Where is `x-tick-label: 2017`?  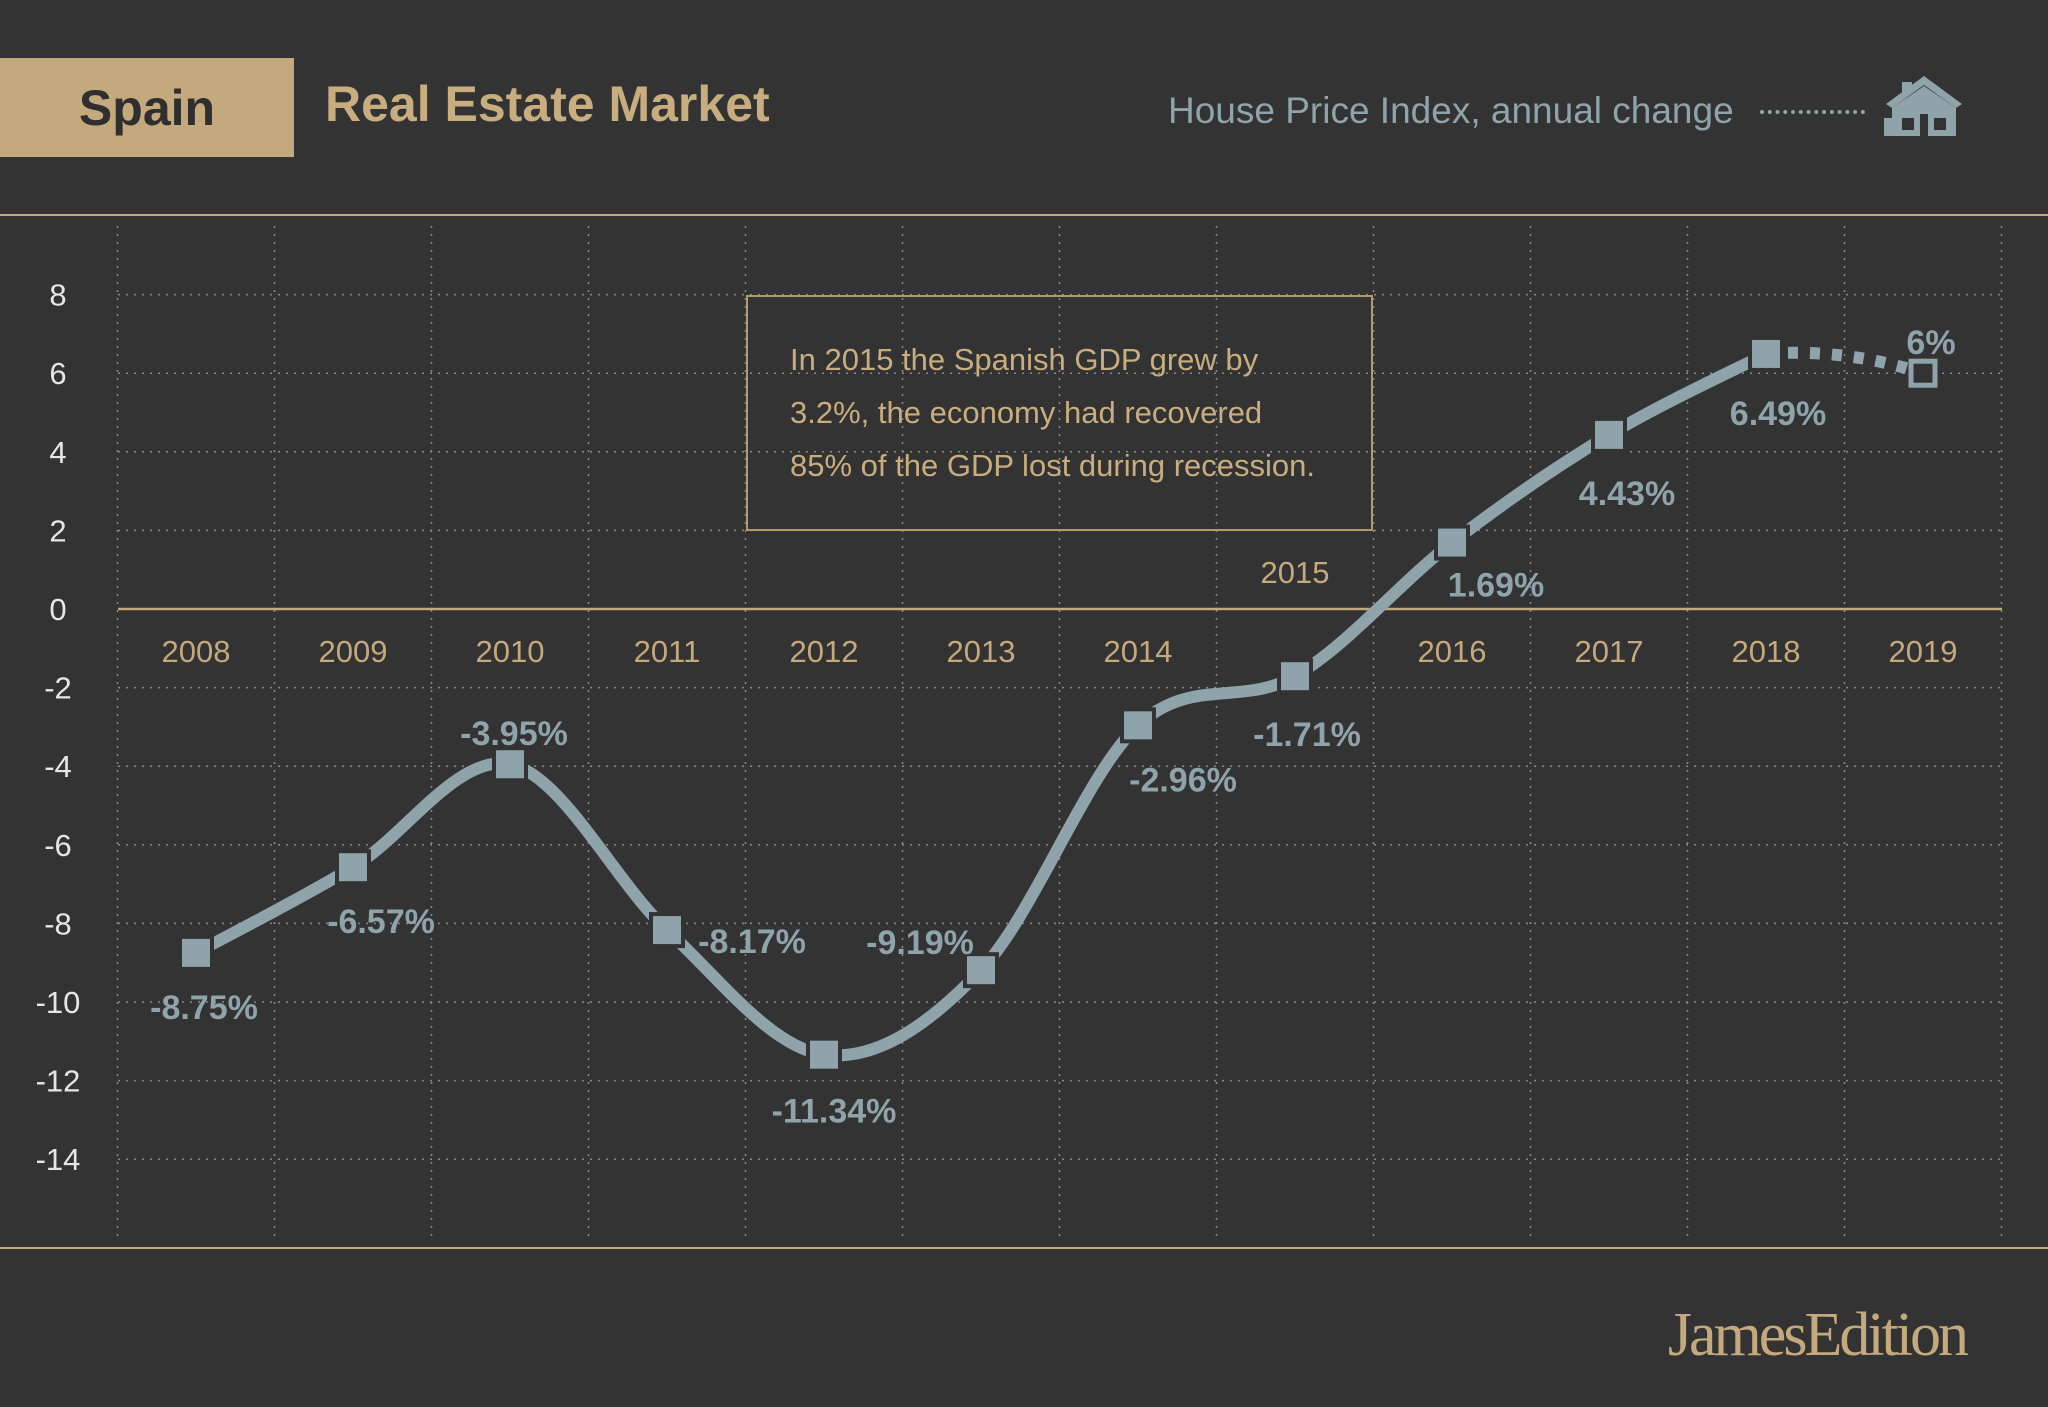
x-tick-label: 2017 is located at coordinates (1609, 651).